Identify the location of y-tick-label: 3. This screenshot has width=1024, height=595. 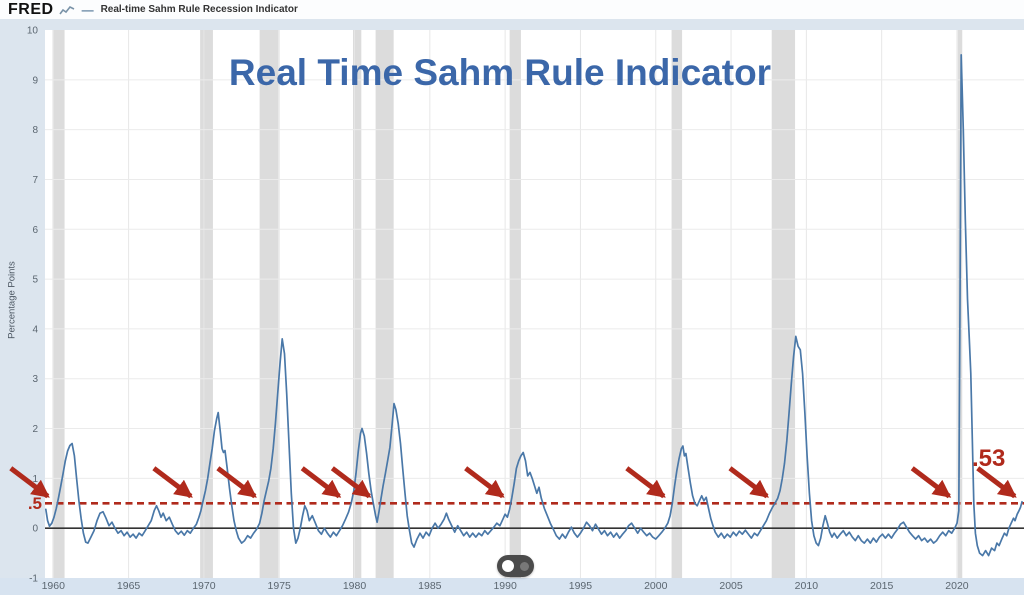
(35, 379).